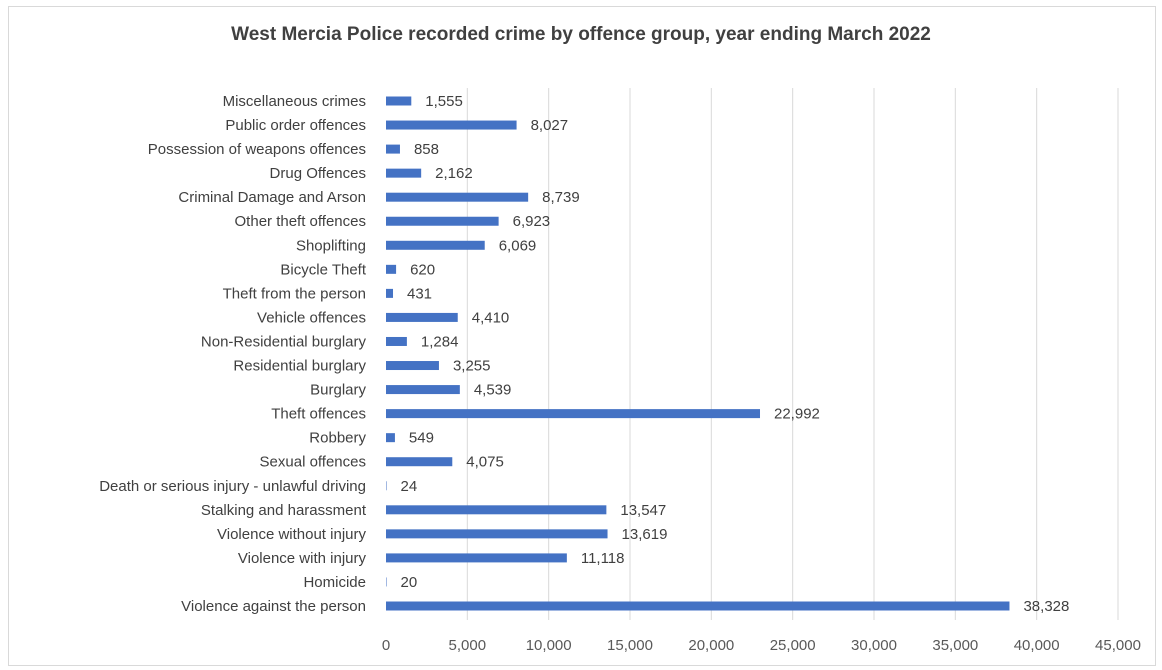  I want to click on data-label: 24, so click(409, 486).